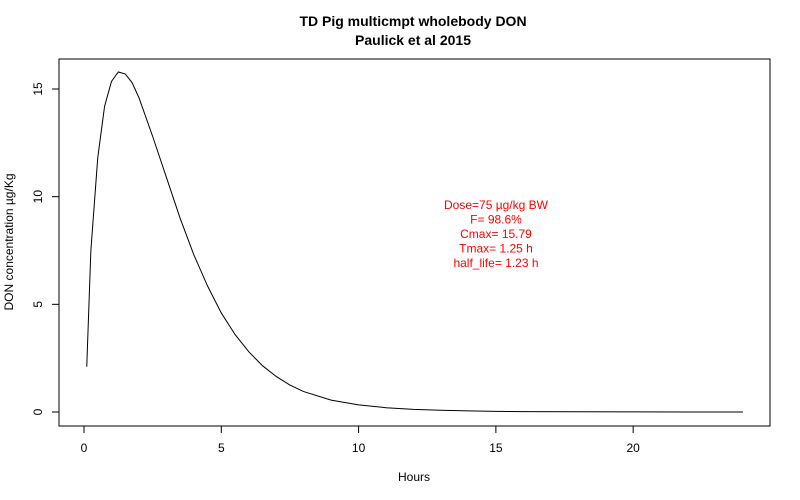 Image resolution: width=800 pixels, height=500 pixels. I want to click on y-tick-label: 0, so click(38, 411).